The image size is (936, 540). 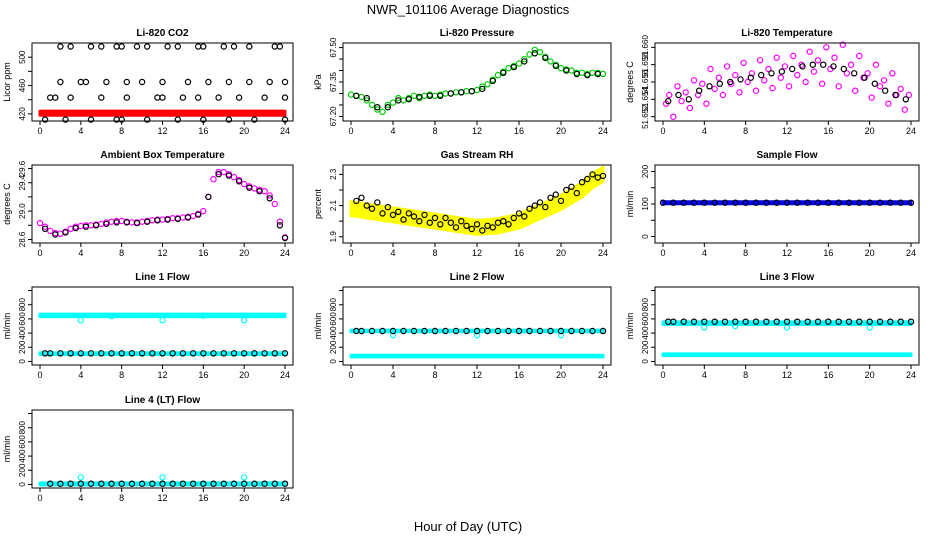 What do you see at coordinates (828, 375) in the screenshot?
I see `x-tick-label: 16` at bounding box center [828, 375].